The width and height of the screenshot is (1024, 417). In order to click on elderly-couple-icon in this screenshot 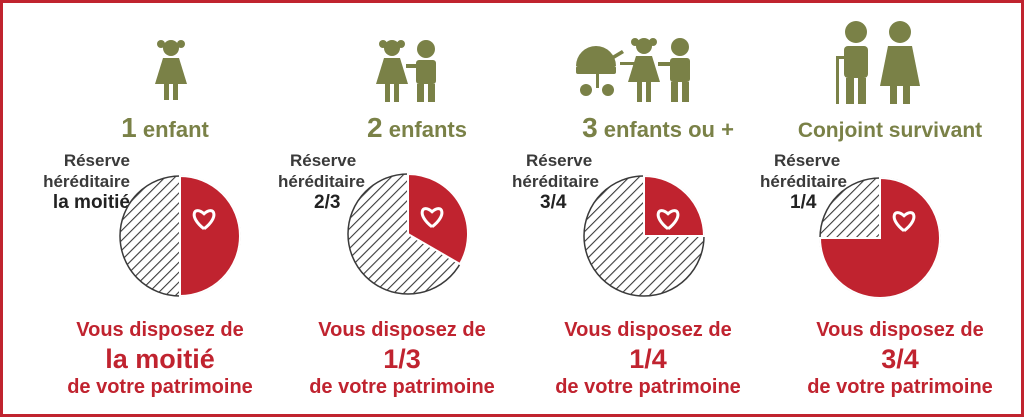, I will do `click(878, 62)`.